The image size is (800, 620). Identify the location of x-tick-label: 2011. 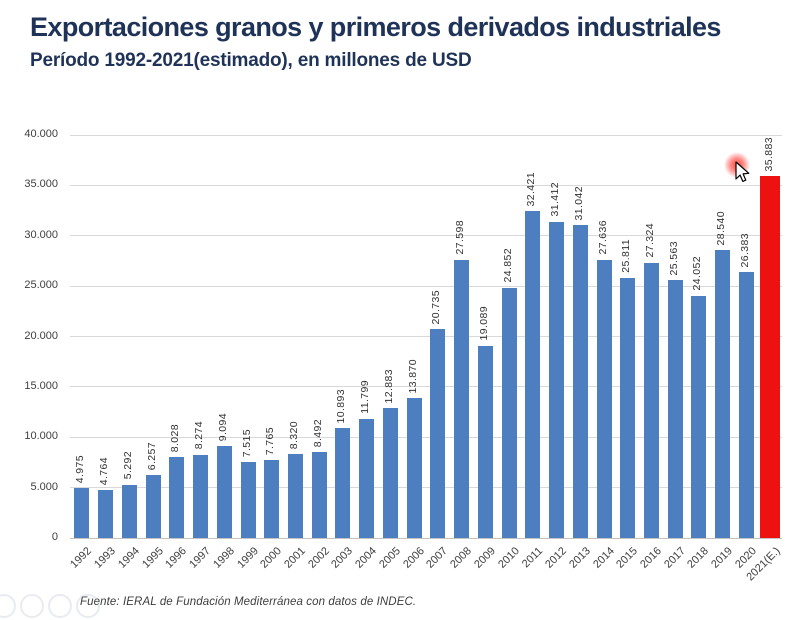
(533, 558).